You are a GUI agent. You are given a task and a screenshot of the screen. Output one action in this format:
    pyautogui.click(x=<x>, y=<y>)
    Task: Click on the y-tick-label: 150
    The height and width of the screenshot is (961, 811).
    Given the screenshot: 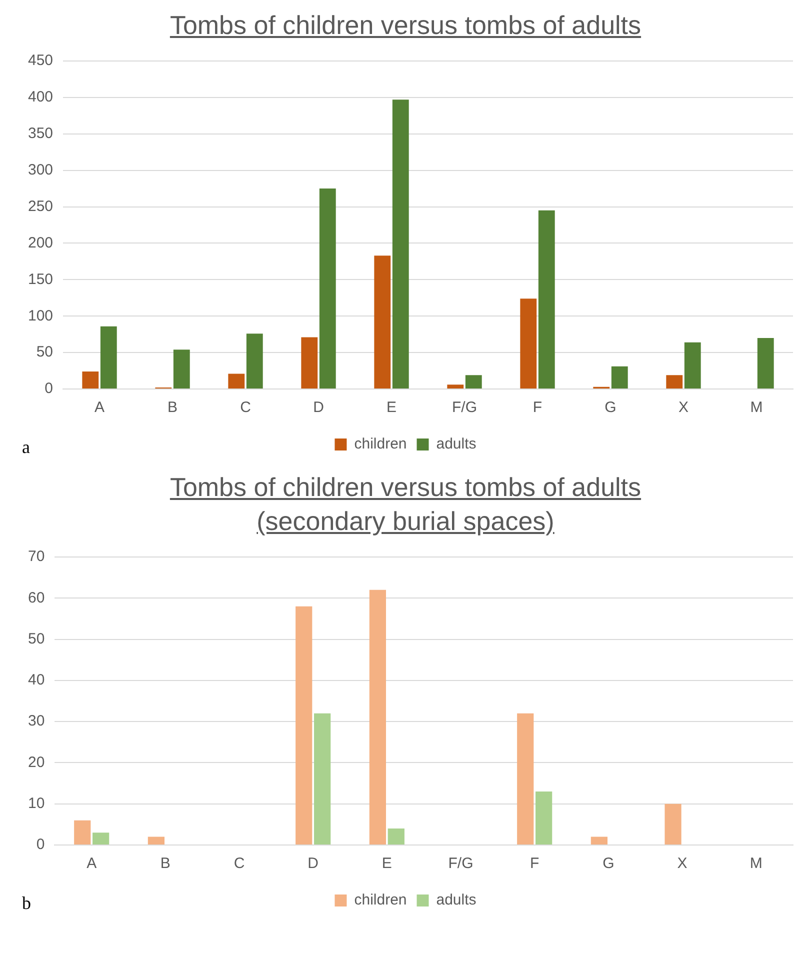 What is the action you would take?
    pyautogui.click(x=41, y=279)
    